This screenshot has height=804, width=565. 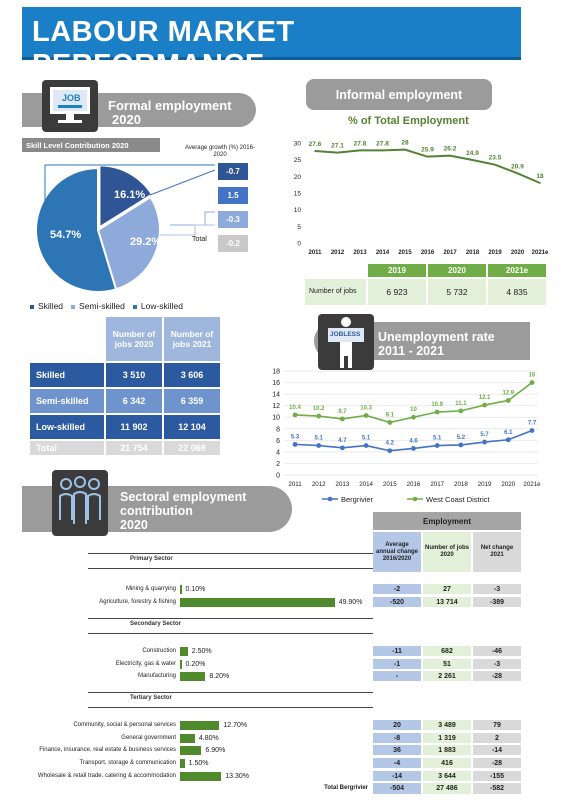 I want to click on data-label: 5.2, so click(x=461, y=438).